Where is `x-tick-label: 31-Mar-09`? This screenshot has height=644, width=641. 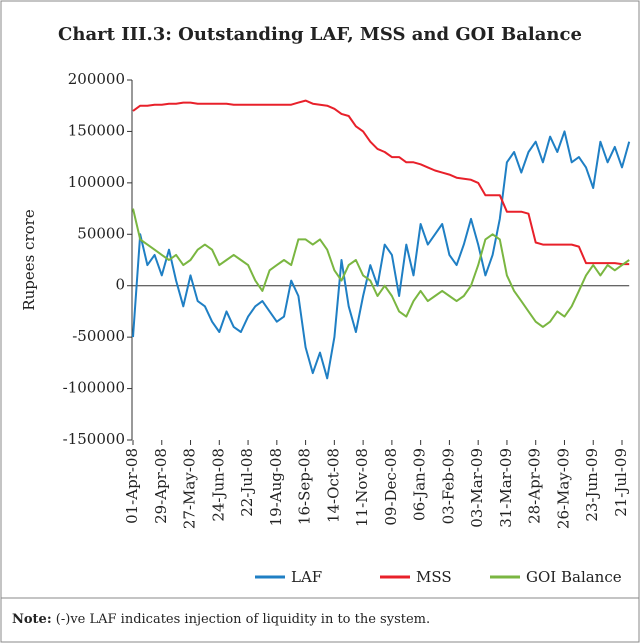 x-tick-label: 31-Mar-09 is located at coordinates (506, 488).